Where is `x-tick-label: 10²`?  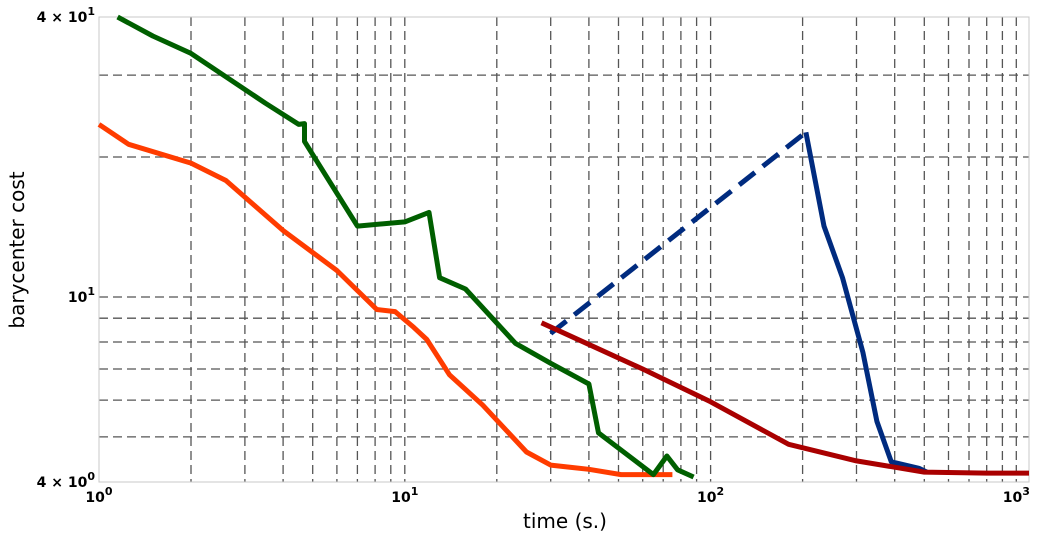
x-tick-label: 10² is located at coordinates (710, 495).